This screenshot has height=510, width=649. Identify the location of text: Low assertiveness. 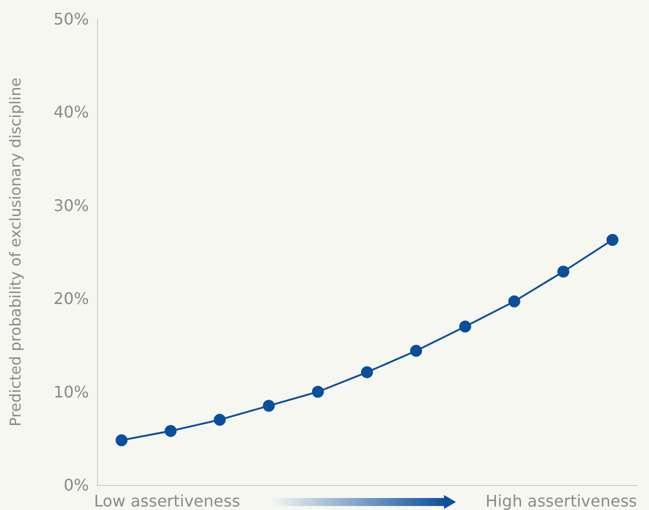
(167, 501).